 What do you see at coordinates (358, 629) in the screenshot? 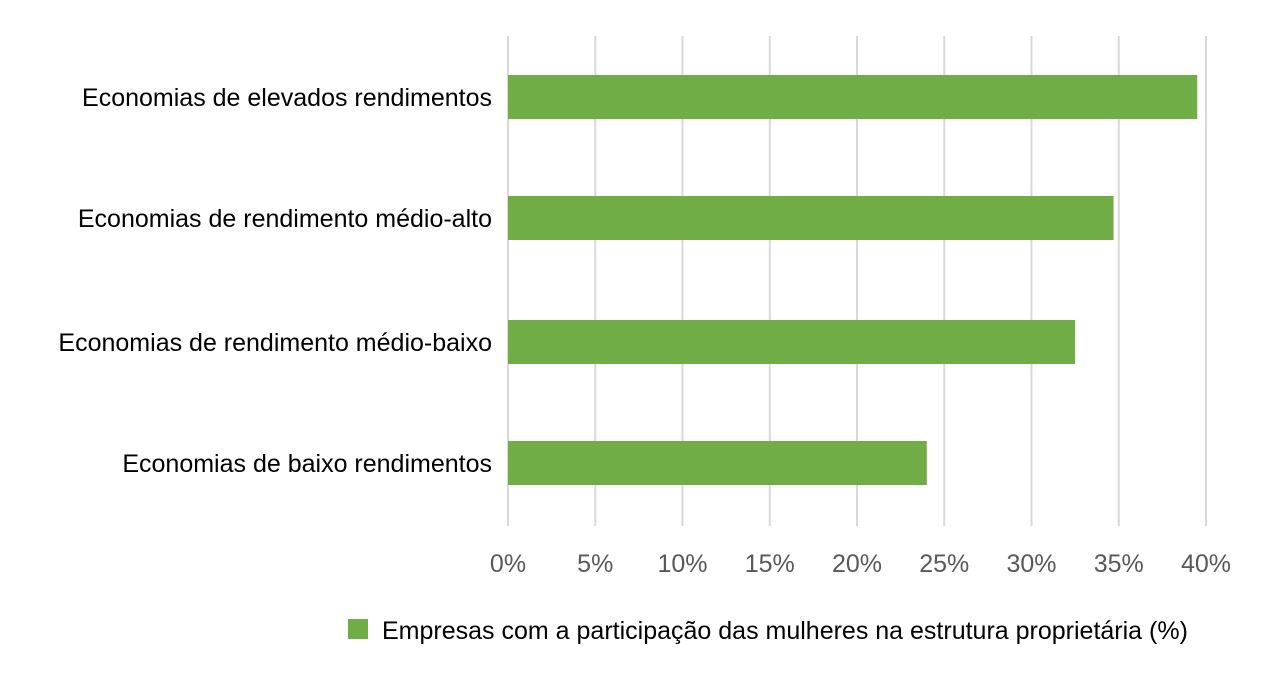
I see `legend-swatch` at bounding box center [358, 629].